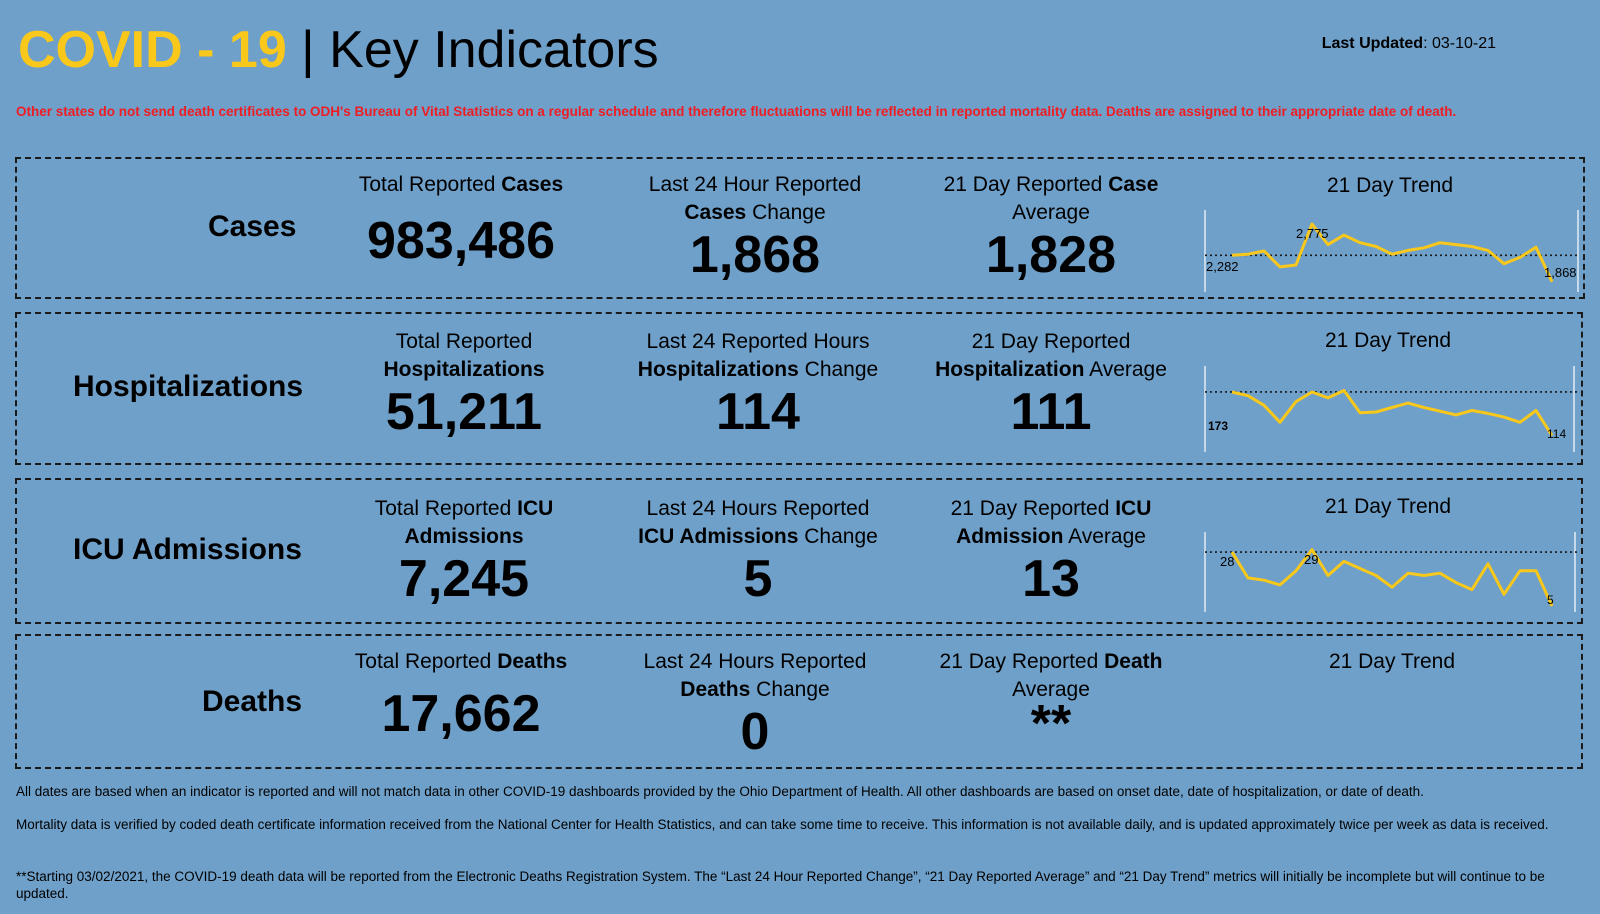  I want to click on deaths-trend-title: 21 Day Trend, so click(1392, 661).